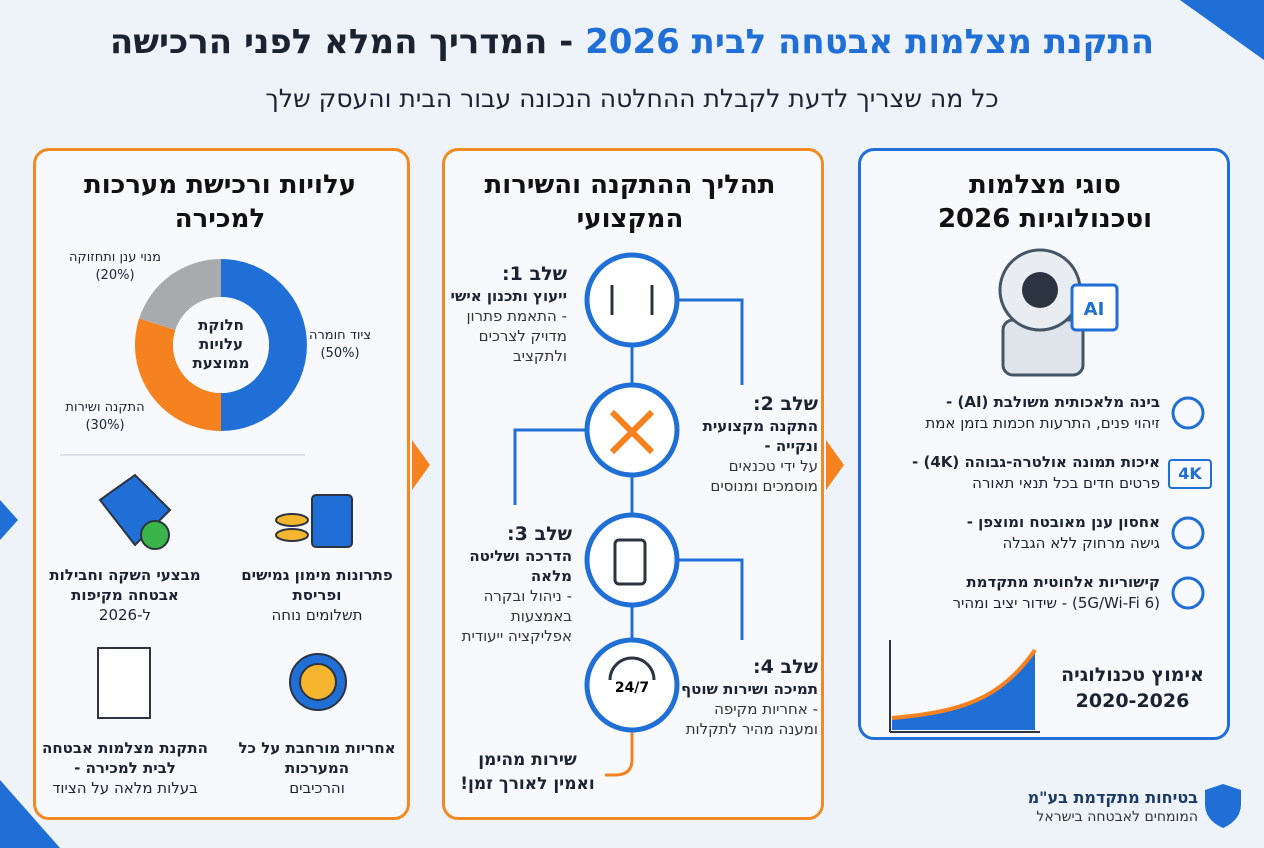  What do you see at coordinates (125, 788) in the screenshot?
I see `cost-item-desc: בעלות מלאה על הציוד` at bounding box center [125, 788].